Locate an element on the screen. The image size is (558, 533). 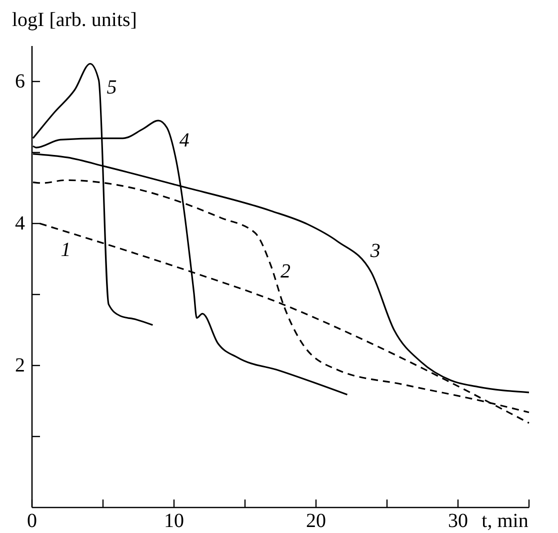
series-label: 2 is located at coordinates (285, 271).